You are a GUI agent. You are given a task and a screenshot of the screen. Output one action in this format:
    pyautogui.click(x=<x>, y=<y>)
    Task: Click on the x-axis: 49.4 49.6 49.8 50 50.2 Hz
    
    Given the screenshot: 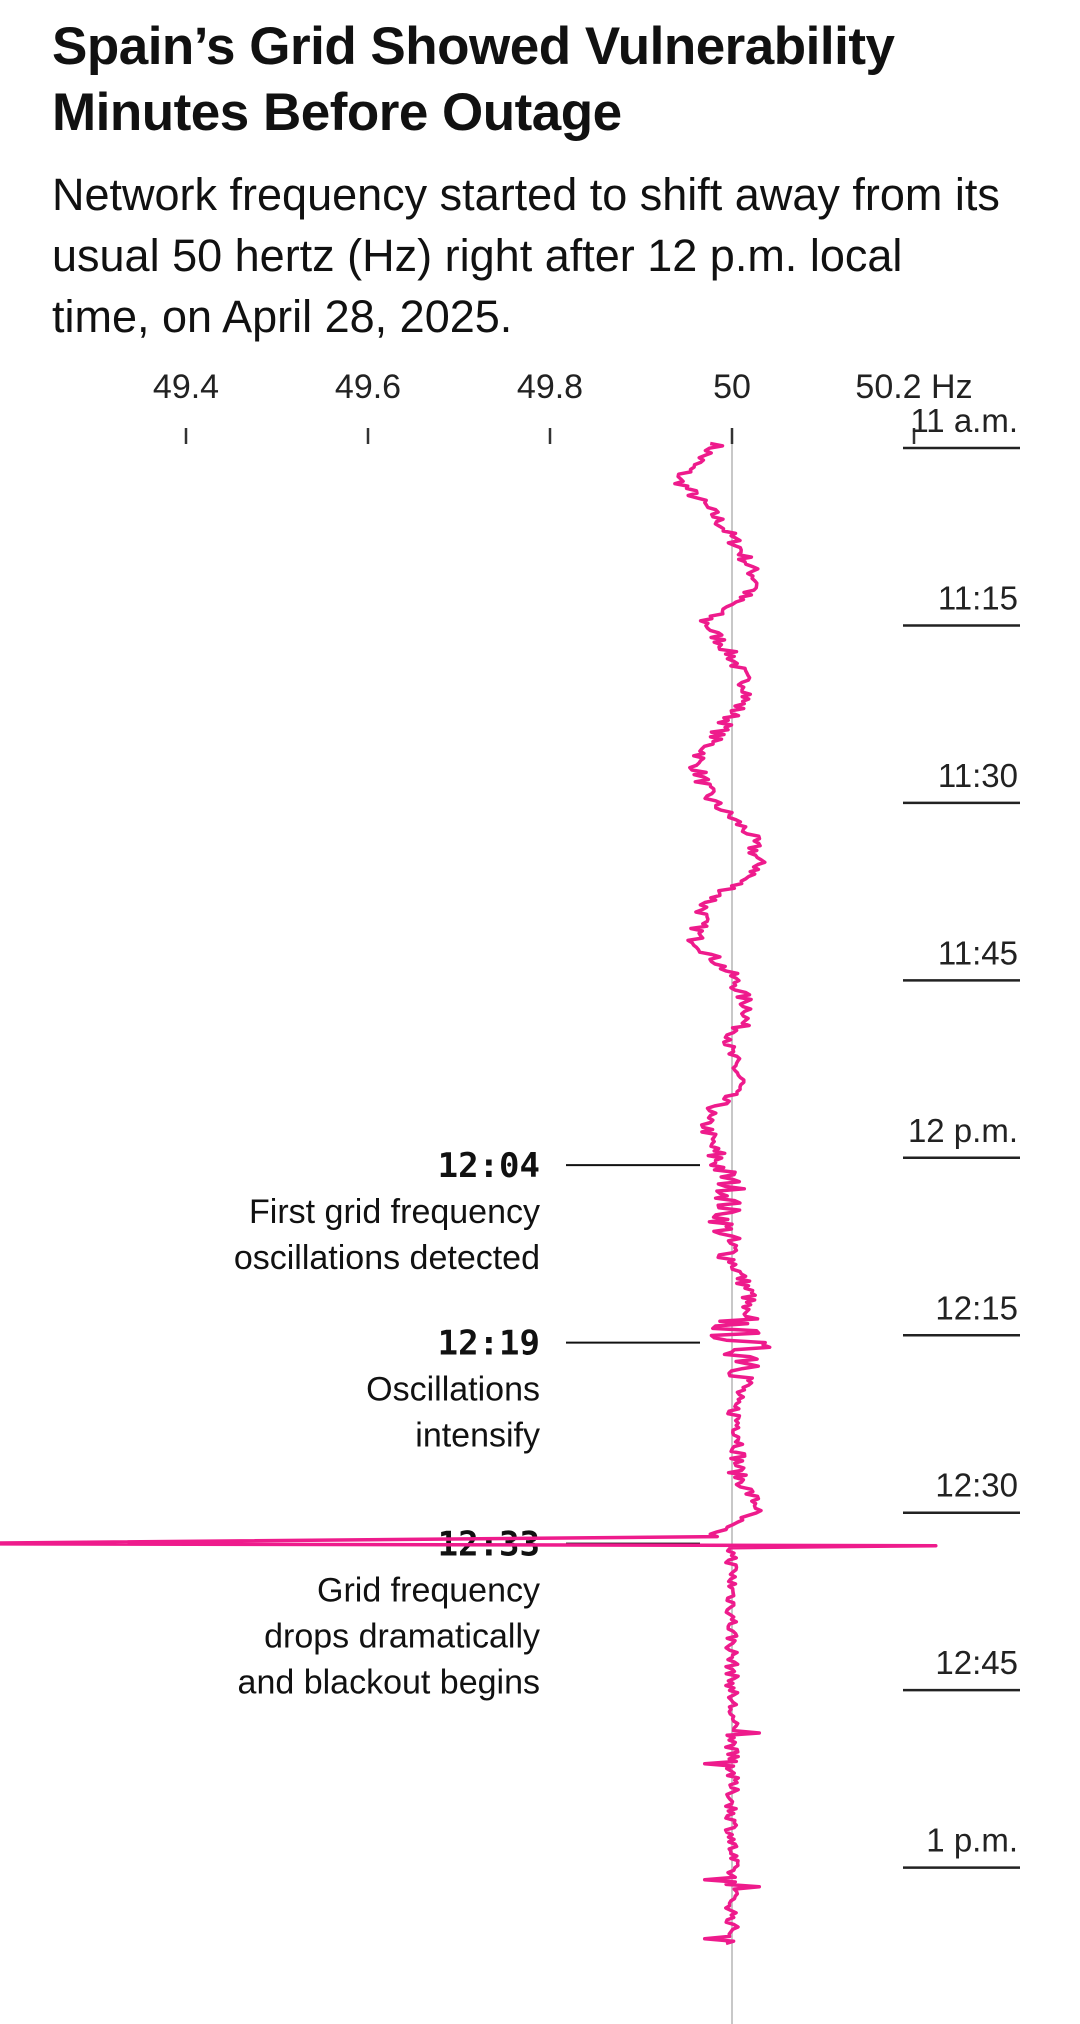 What is the action you would take?
    pyautogui.click(x=563, y=406)
    